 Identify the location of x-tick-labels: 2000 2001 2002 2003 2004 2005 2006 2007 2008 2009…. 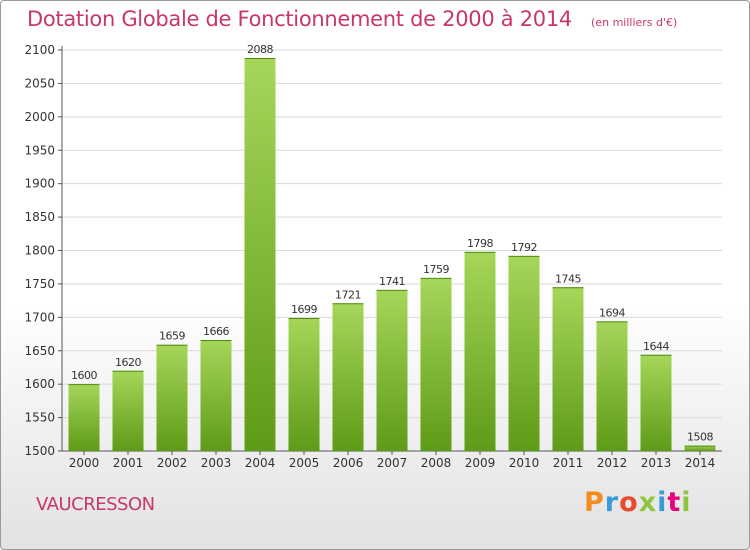
(392, 463).